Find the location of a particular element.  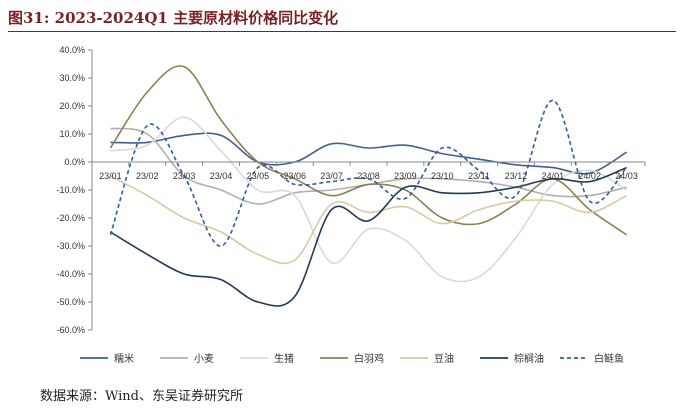

title-divider is located at coordinates (342, 31).